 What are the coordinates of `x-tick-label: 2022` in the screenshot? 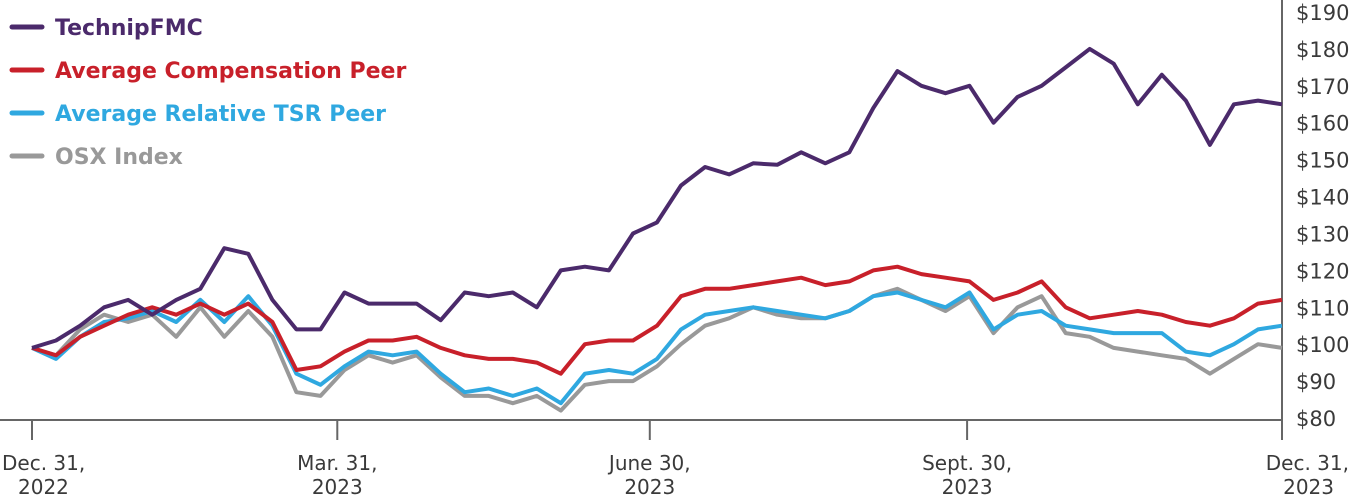 It's located at (43, 486).